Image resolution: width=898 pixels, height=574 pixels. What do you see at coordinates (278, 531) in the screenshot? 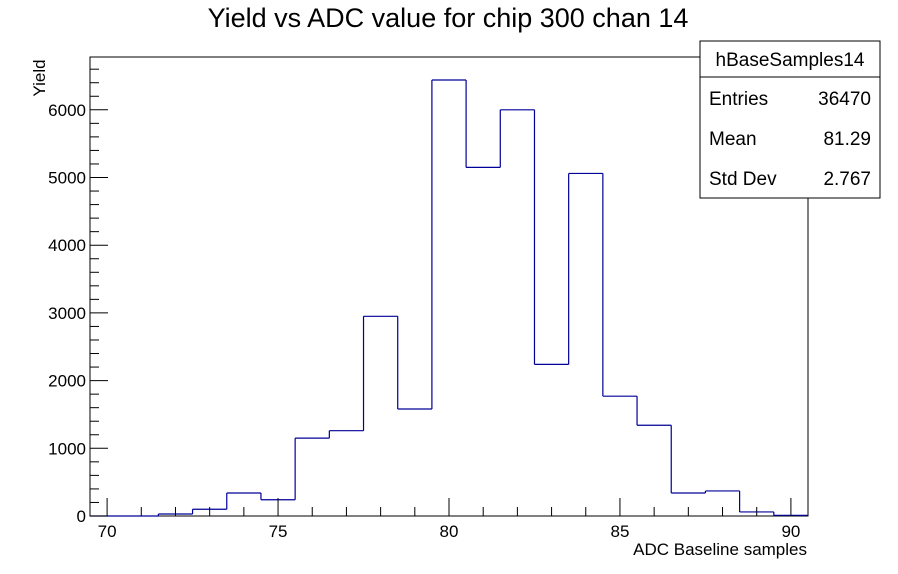
I see `x-tick-label: 75` at bounding box center [278, 531].